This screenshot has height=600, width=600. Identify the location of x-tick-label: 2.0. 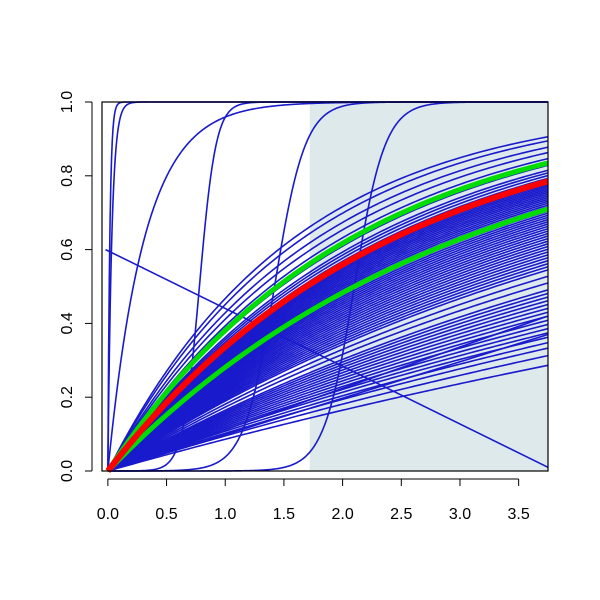
(342, 514).